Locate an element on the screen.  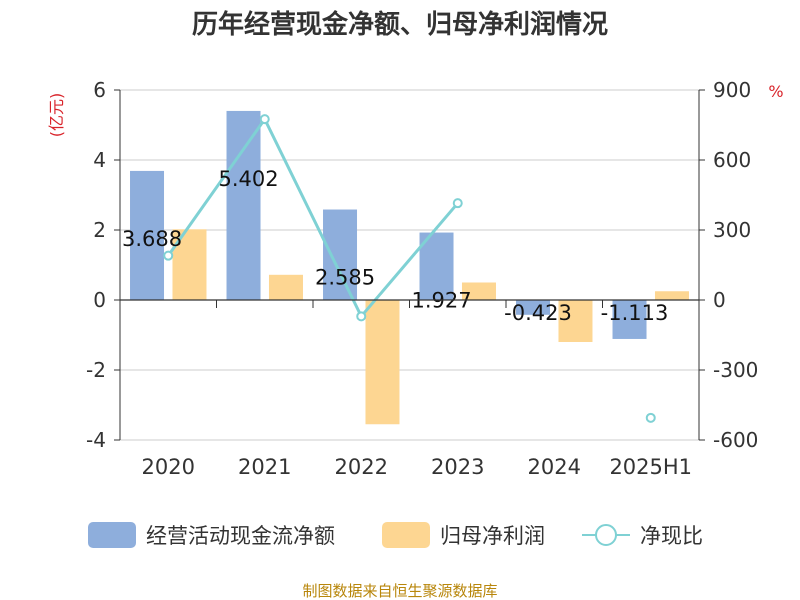
legend-cashflow: 经营活动现金流净额 is located at coordinates (211, 535).